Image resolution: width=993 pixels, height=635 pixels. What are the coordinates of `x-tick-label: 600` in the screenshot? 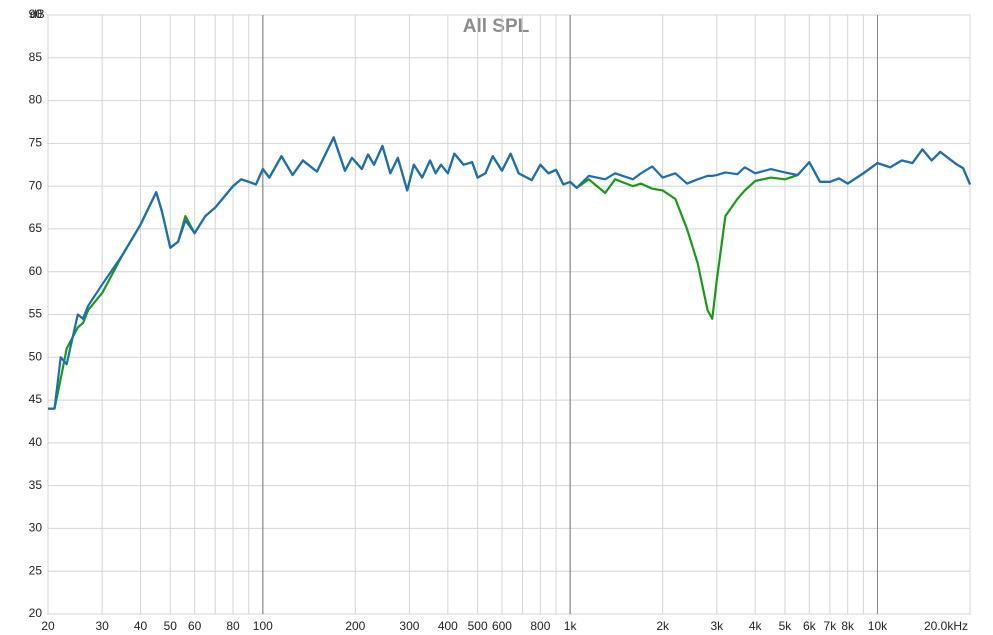 It's located at (502, 626).